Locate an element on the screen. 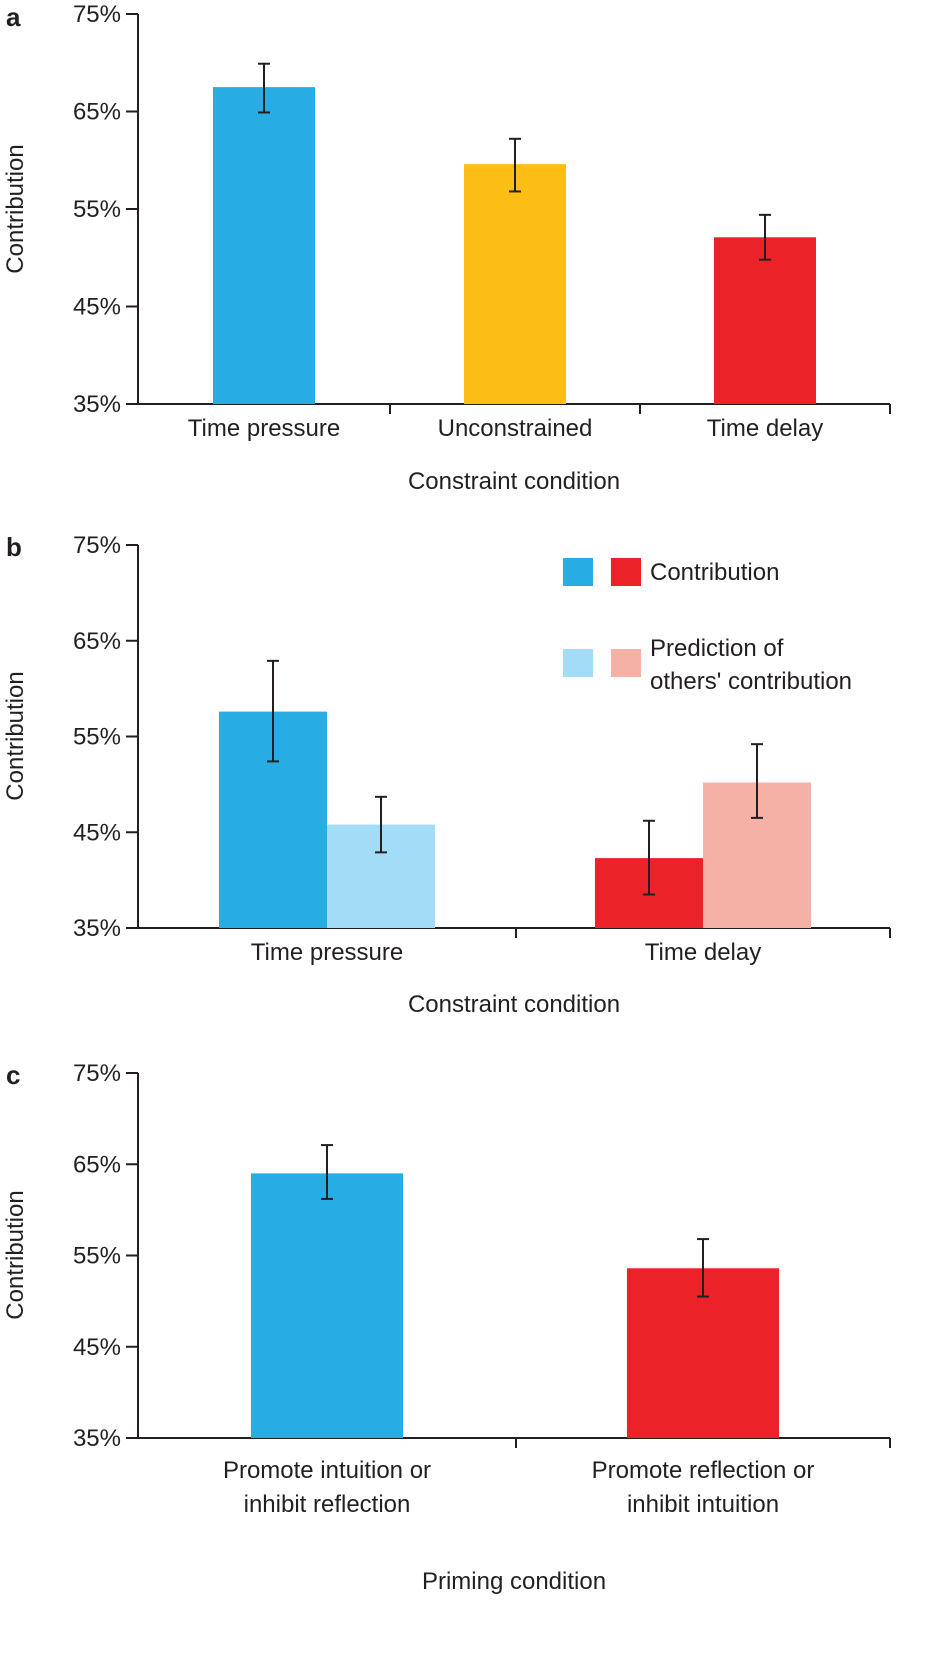 The image size is (946, 1660). category-label: Promote intuition or is located at coordinates (327, 1470).